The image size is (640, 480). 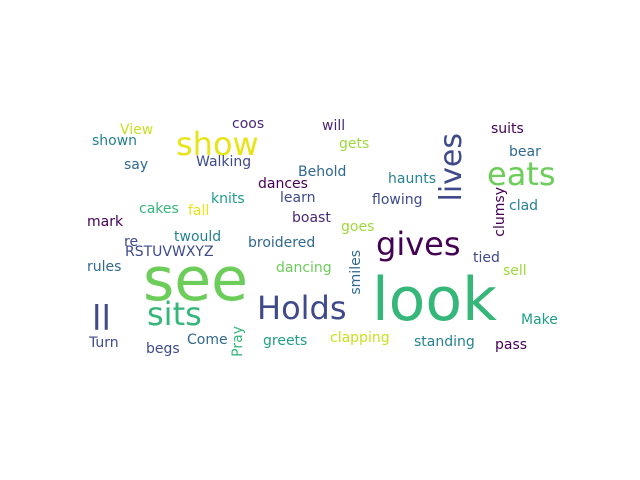 What do you see at coordinates (224, 162) in the screenshot?
I see `word-walking: Walking` at bounding box center [224, 162].